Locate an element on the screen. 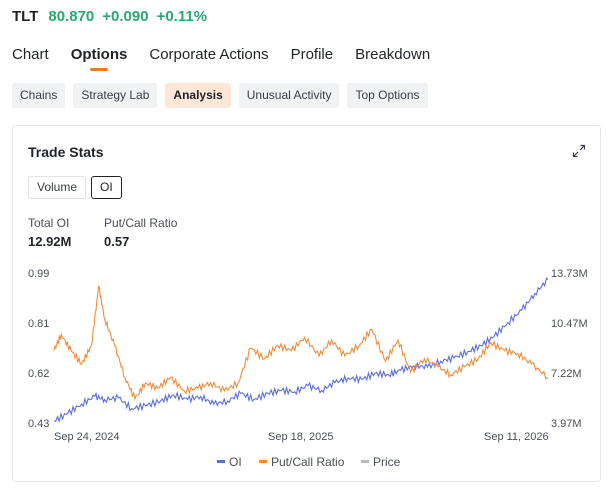 The image size is (609, 489). right-axis: 13.73M 10.47M 7.22M 3.97M is located at coordinates (569, 349).